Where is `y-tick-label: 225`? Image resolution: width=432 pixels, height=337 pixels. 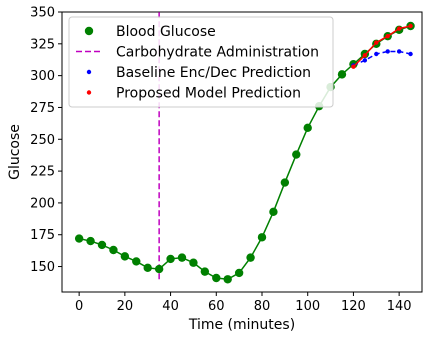 y-tick-label: 225 is located at coordinates (42, 172).